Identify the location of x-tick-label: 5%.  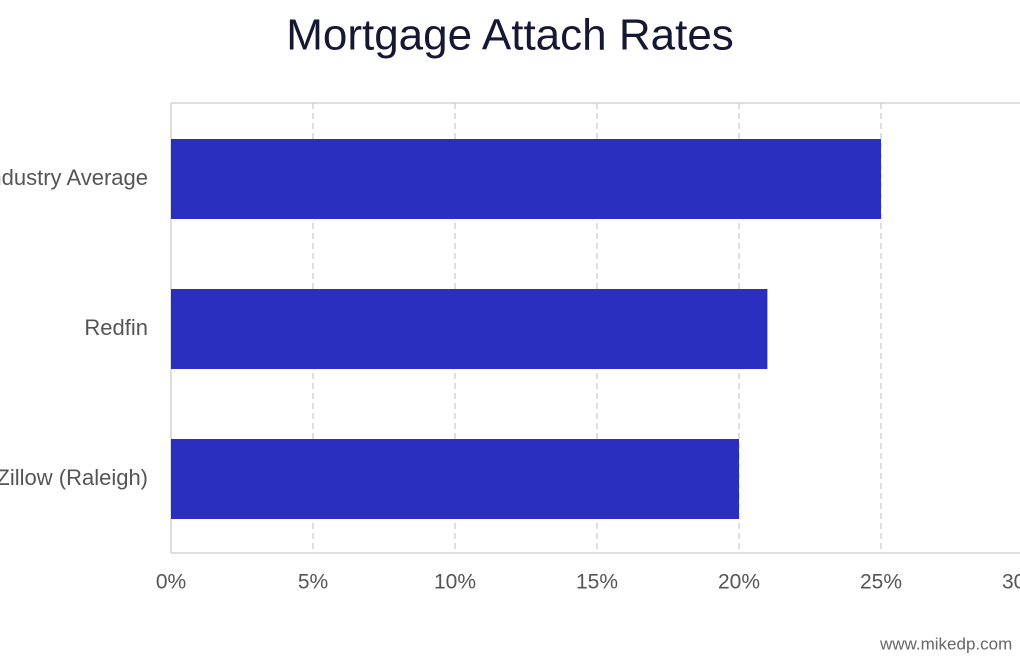
(313, 582).